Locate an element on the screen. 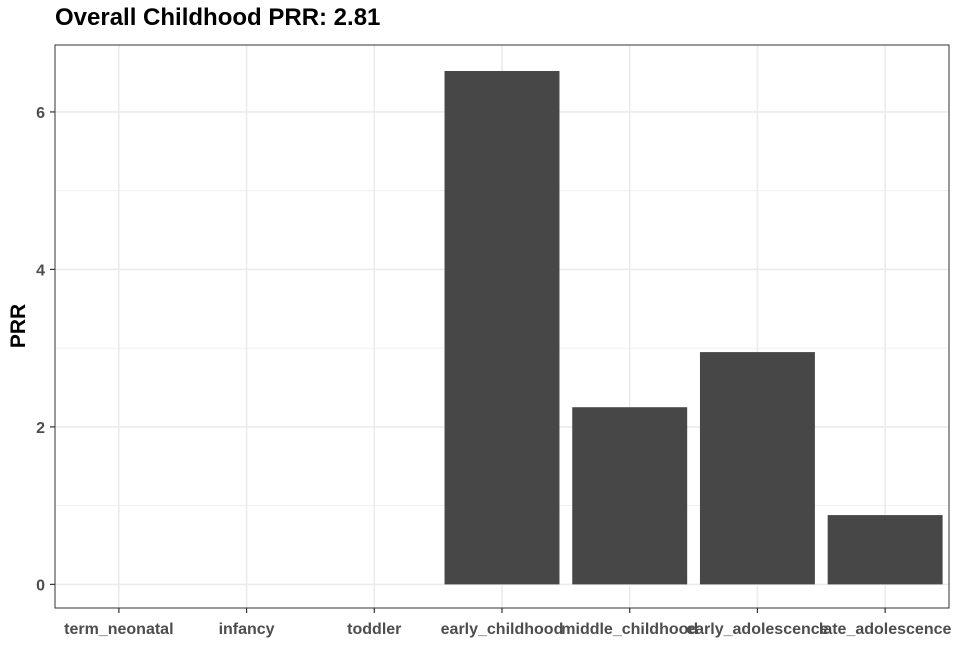  x-tick-label: early_adolescence is located at coordinates (757, 629).